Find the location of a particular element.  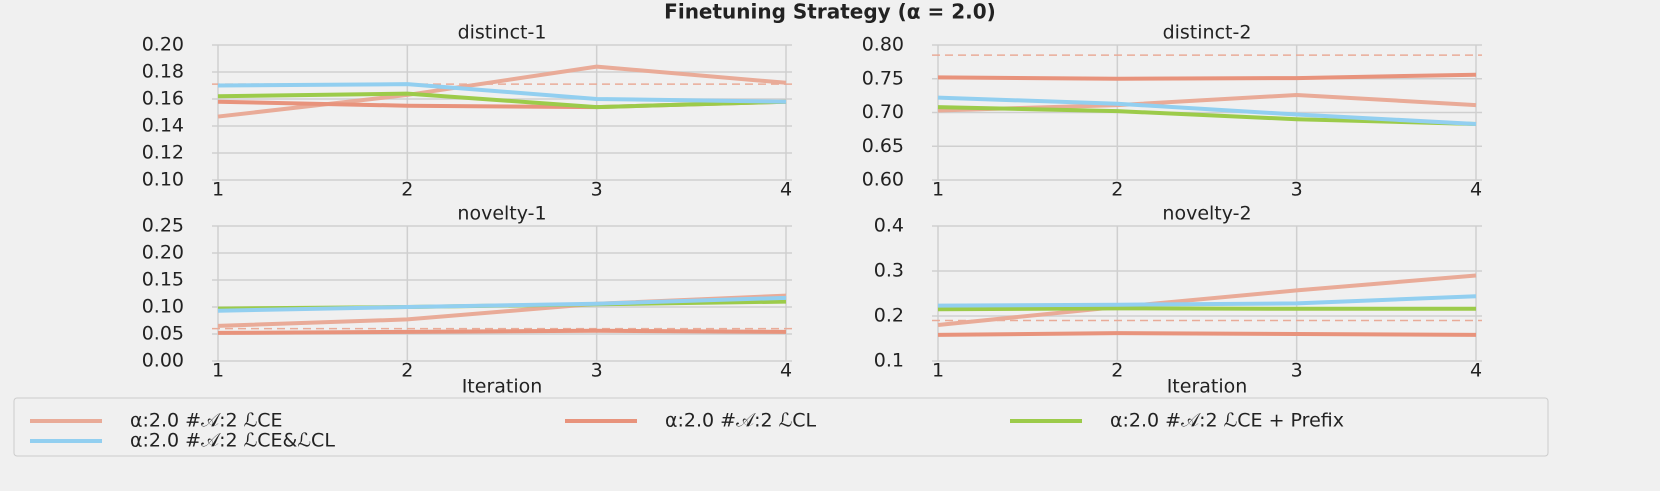

subplot-title: novelty-2 is located at coordinates (1206, 214).